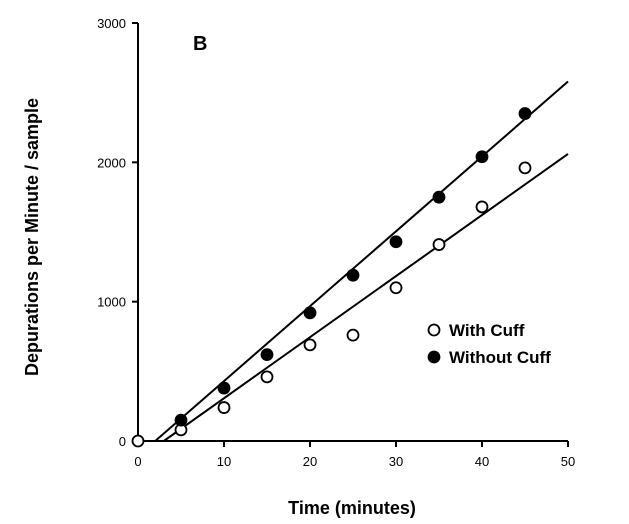  I want to click on x-tick-label: 50, so click(568, 461).